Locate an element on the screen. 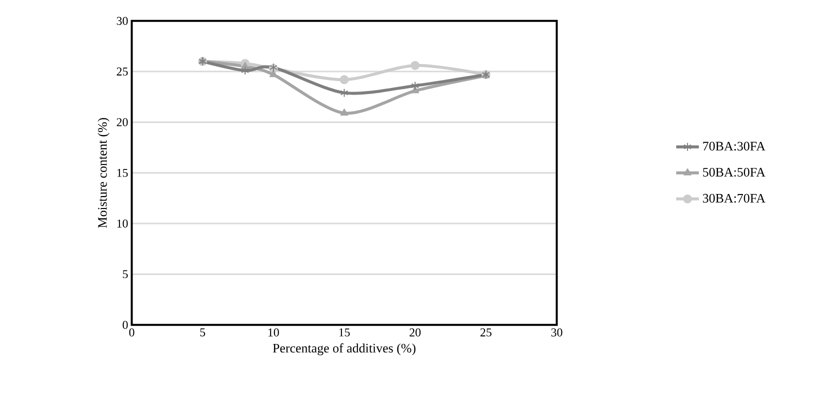 The height and width of the screenshot is (410, 822). x-axis-title: Percentage of additives (%) is located at coordinates (344, 349).